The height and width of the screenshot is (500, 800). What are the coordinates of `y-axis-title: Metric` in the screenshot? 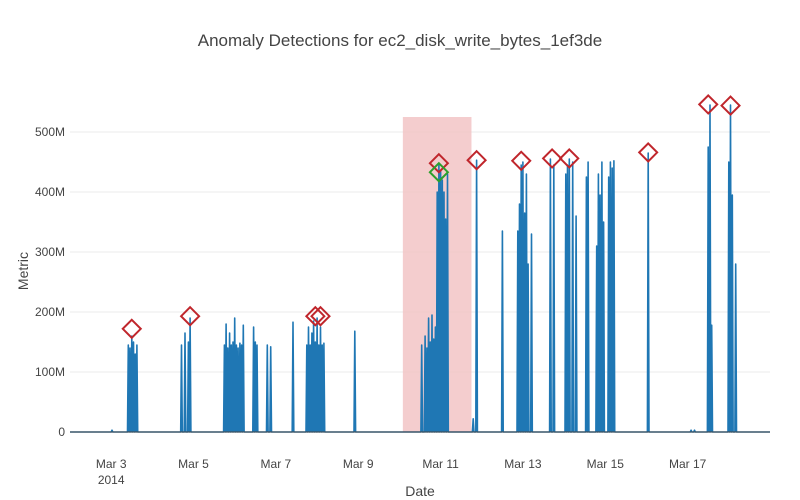 It's located at (23, 271).